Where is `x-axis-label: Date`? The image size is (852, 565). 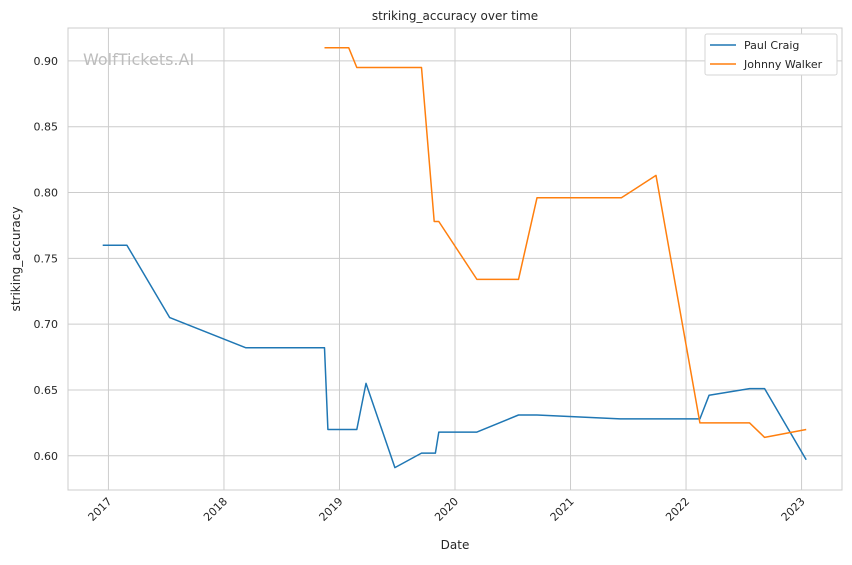
x-axis-label: Date is located at coordinates (455, 545).